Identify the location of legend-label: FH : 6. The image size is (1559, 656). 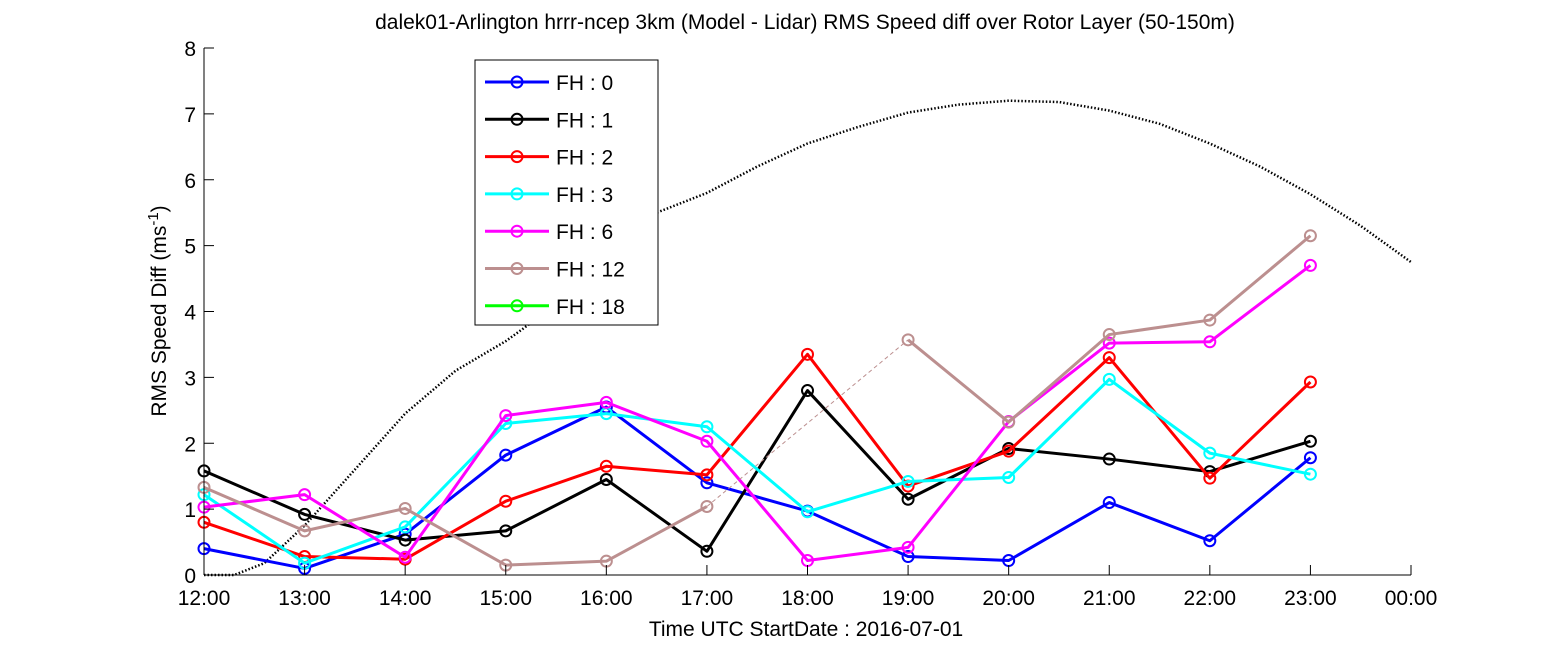
(584, 232).